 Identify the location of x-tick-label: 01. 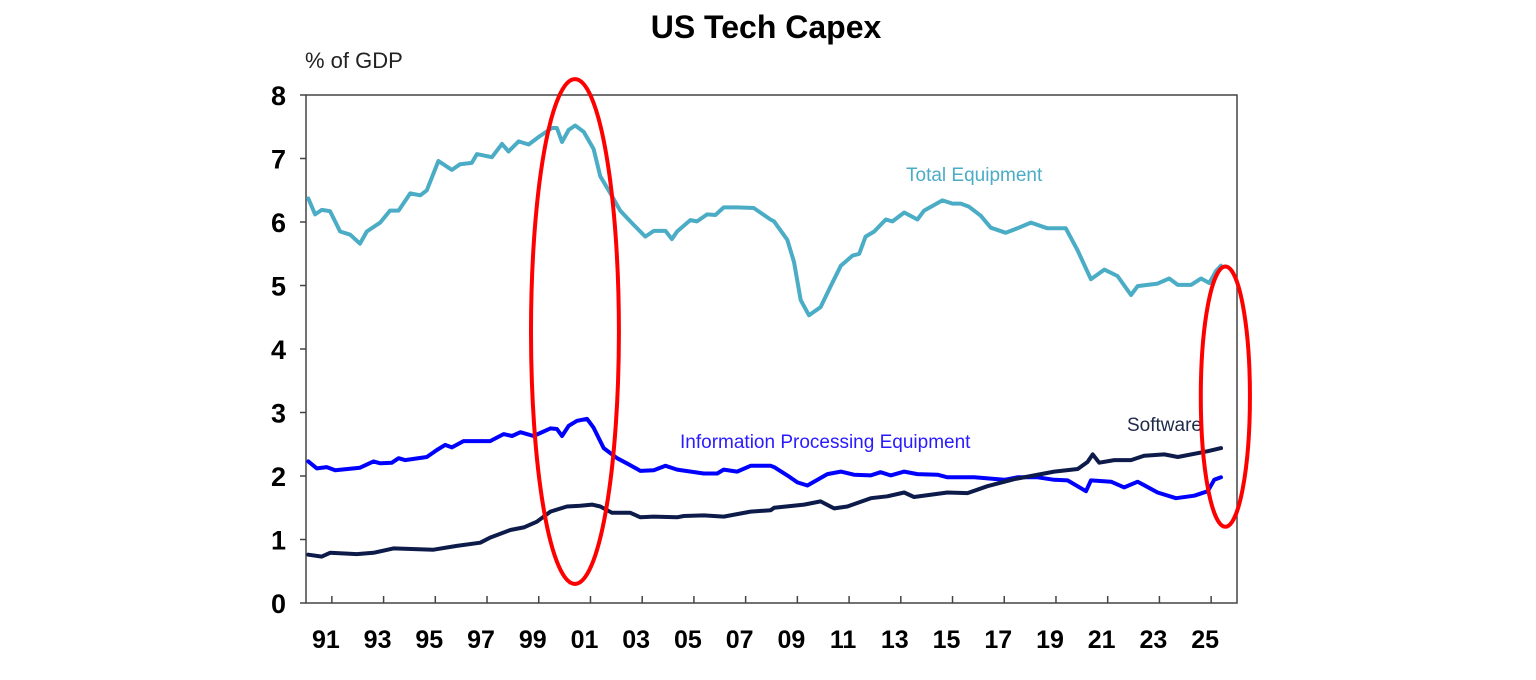
(585, 640).